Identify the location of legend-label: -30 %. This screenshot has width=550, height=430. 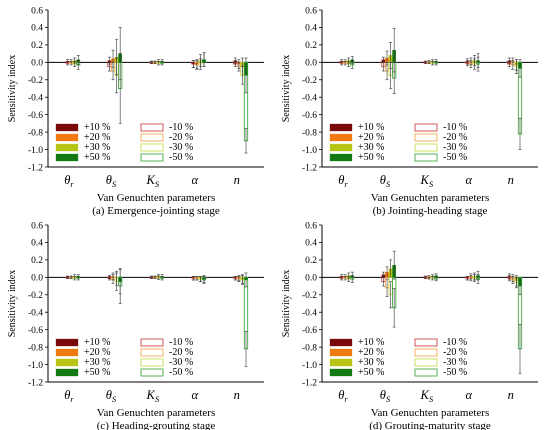
(181, 362).